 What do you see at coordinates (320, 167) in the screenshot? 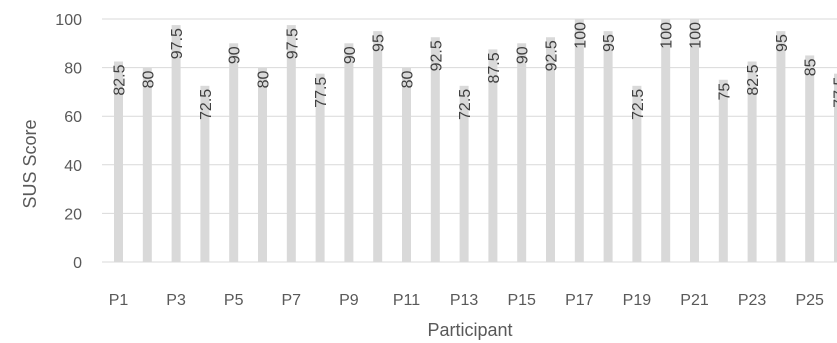
I see `bar-p8` at bounding box center [320, 167].